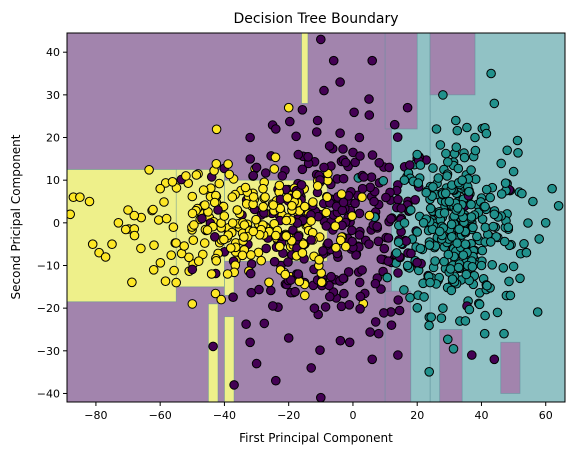 The width and height of the screenshot is (574, 455). Describe the element at coordinates (315, 19) in the screenshot. I see `chart-title: Decision Tree Boundary` at that location.